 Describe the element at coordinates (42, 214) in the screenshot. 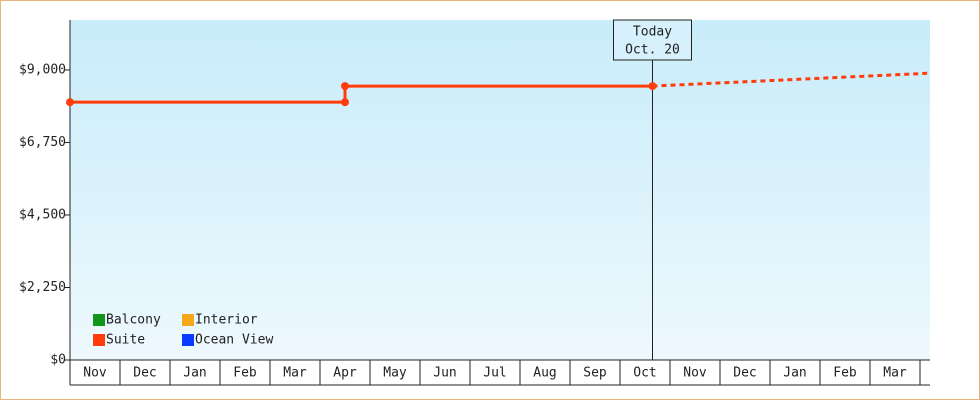

I see `y-tick-label: $4,500` at that location.